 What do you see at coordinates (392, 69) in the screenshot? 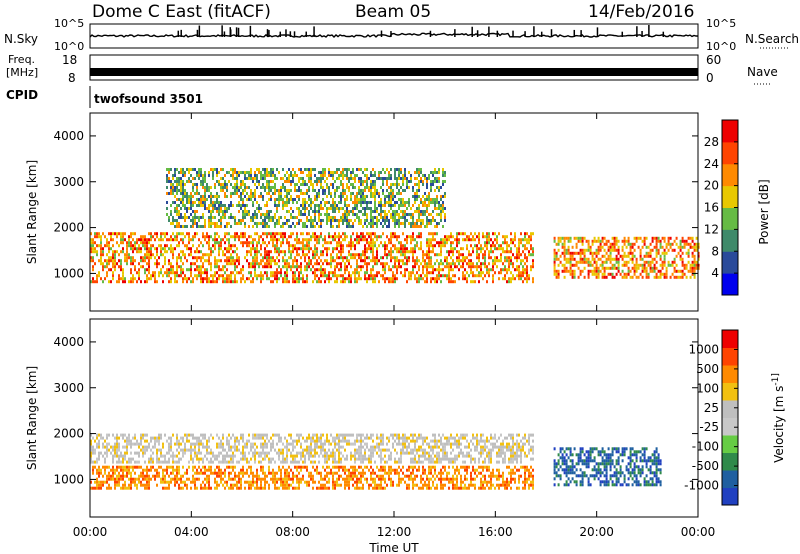
I see `frequency-panel: Freq. [MHz] 18 8 60 0 Nave` at bounding box center [392, 69].